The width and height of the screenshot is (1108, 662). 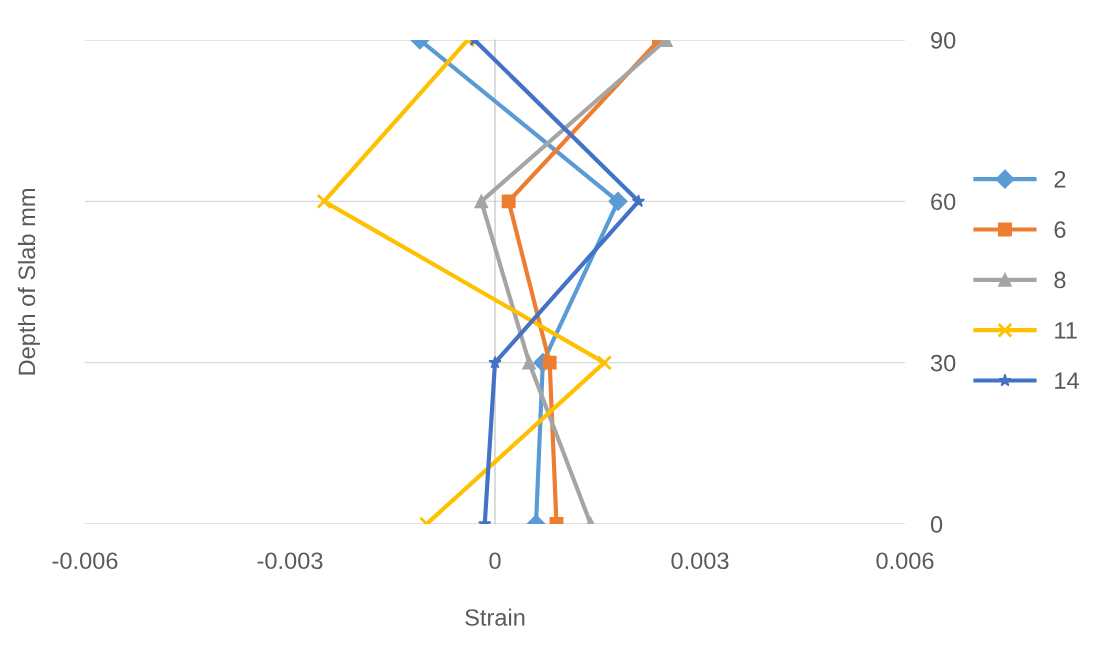 What do you see at coordinates (28, 282) in the screenshot?
I see `y-axis-title: Depth of Slab mm` at bounding box center [28, 282].